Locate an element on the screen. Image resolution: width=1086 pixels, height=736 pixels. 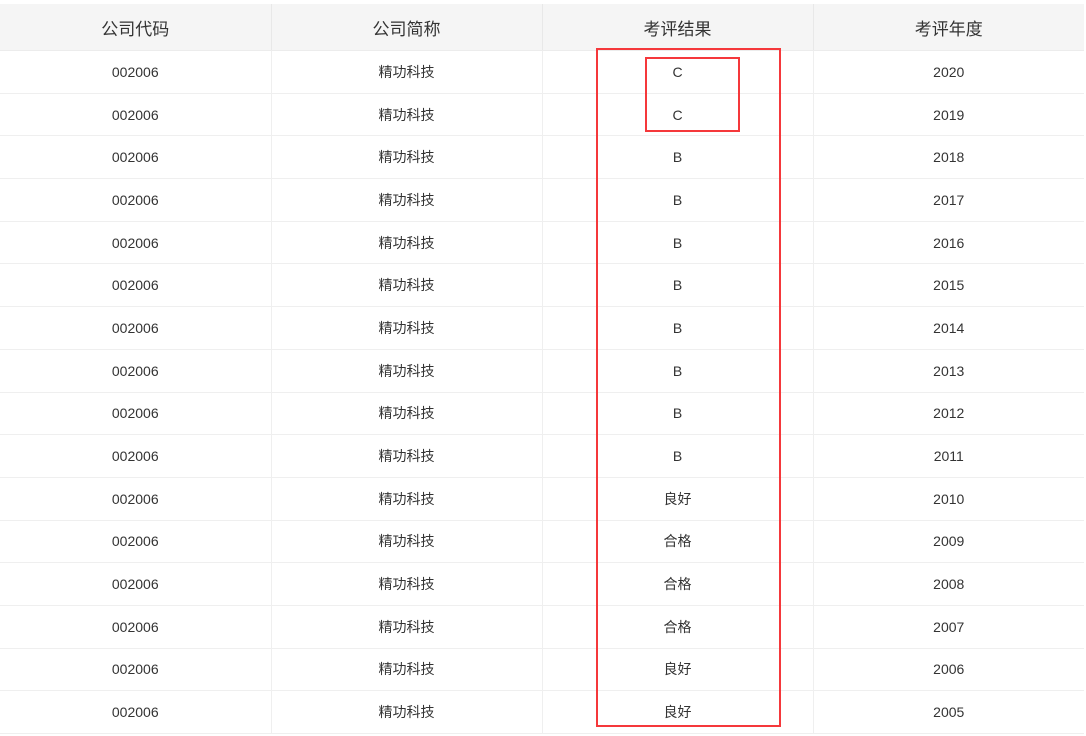
rating-year-cell: 2009 is located at coordinates (948, 542).